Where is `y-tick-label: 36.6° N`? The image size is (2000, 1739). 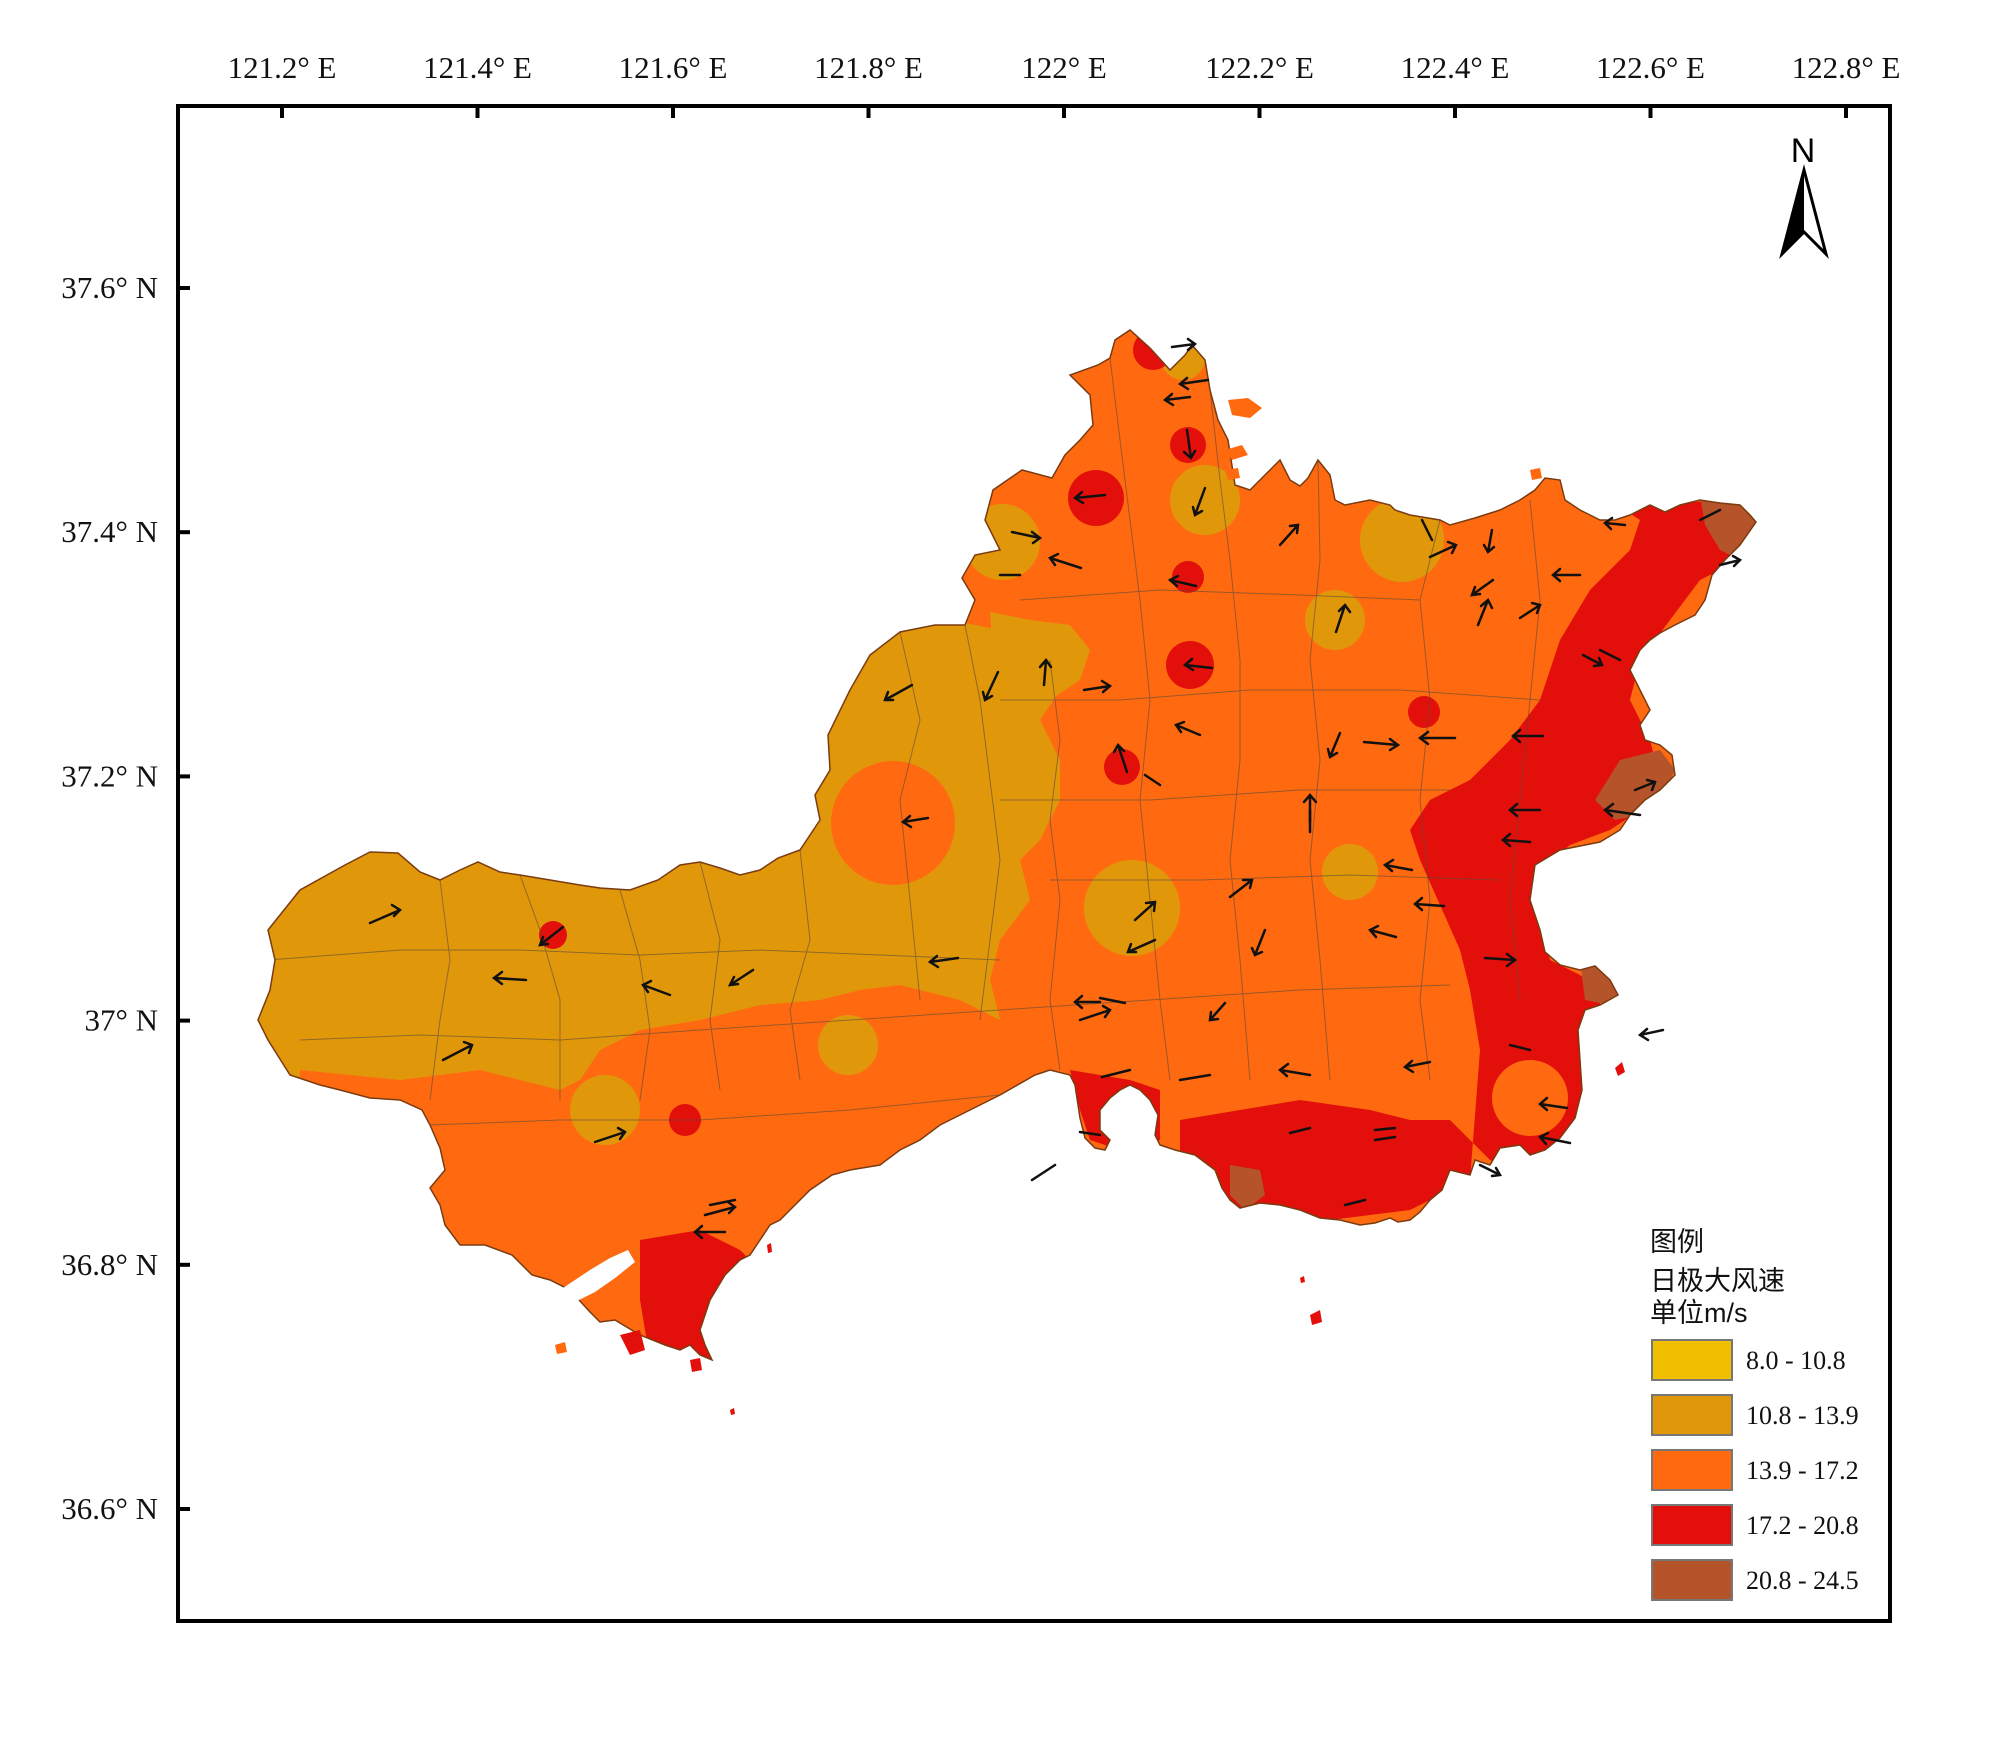 y-tick-label: 36.6° N is located at coordinates (109, 1508).